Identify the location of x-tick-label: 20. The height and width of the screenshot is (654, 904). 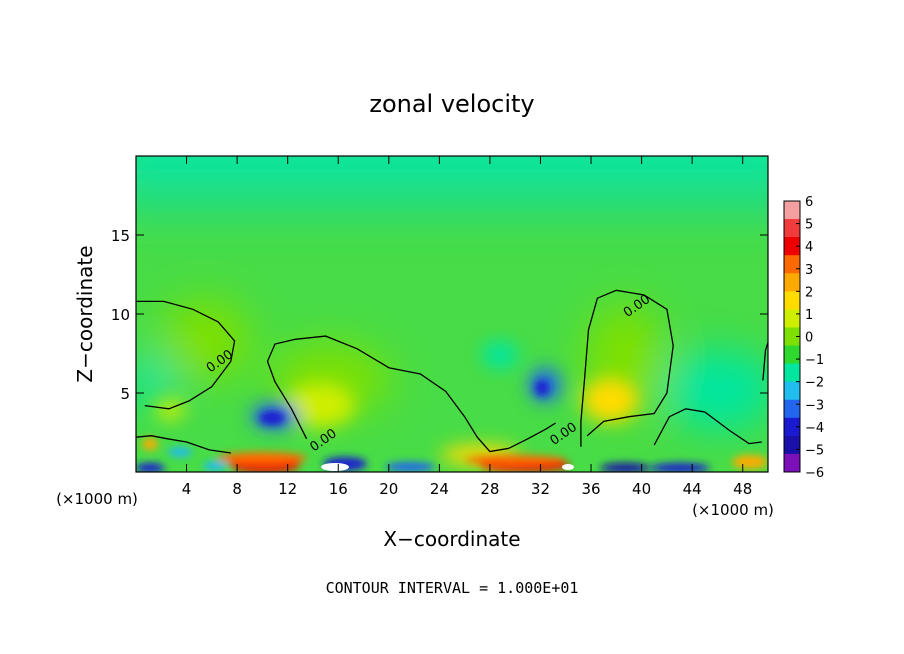
(388, 489).